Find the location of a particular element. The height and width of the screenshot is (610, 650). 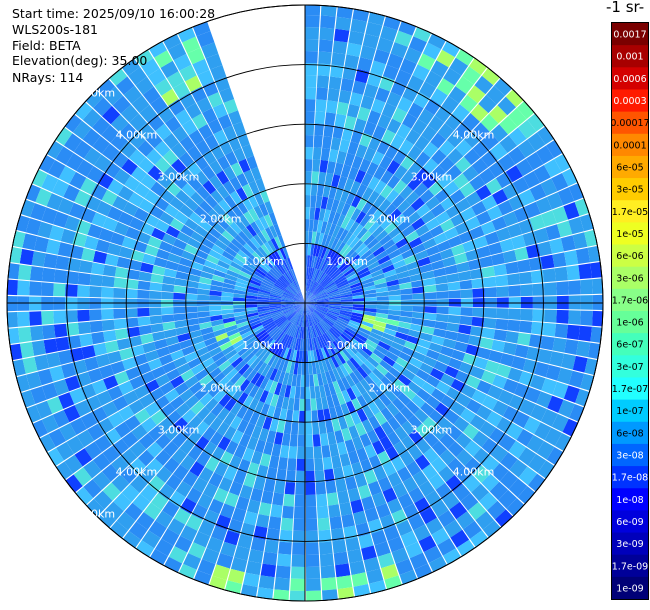

range-ring-label: 2.00km is located at coordinates (221, 387).